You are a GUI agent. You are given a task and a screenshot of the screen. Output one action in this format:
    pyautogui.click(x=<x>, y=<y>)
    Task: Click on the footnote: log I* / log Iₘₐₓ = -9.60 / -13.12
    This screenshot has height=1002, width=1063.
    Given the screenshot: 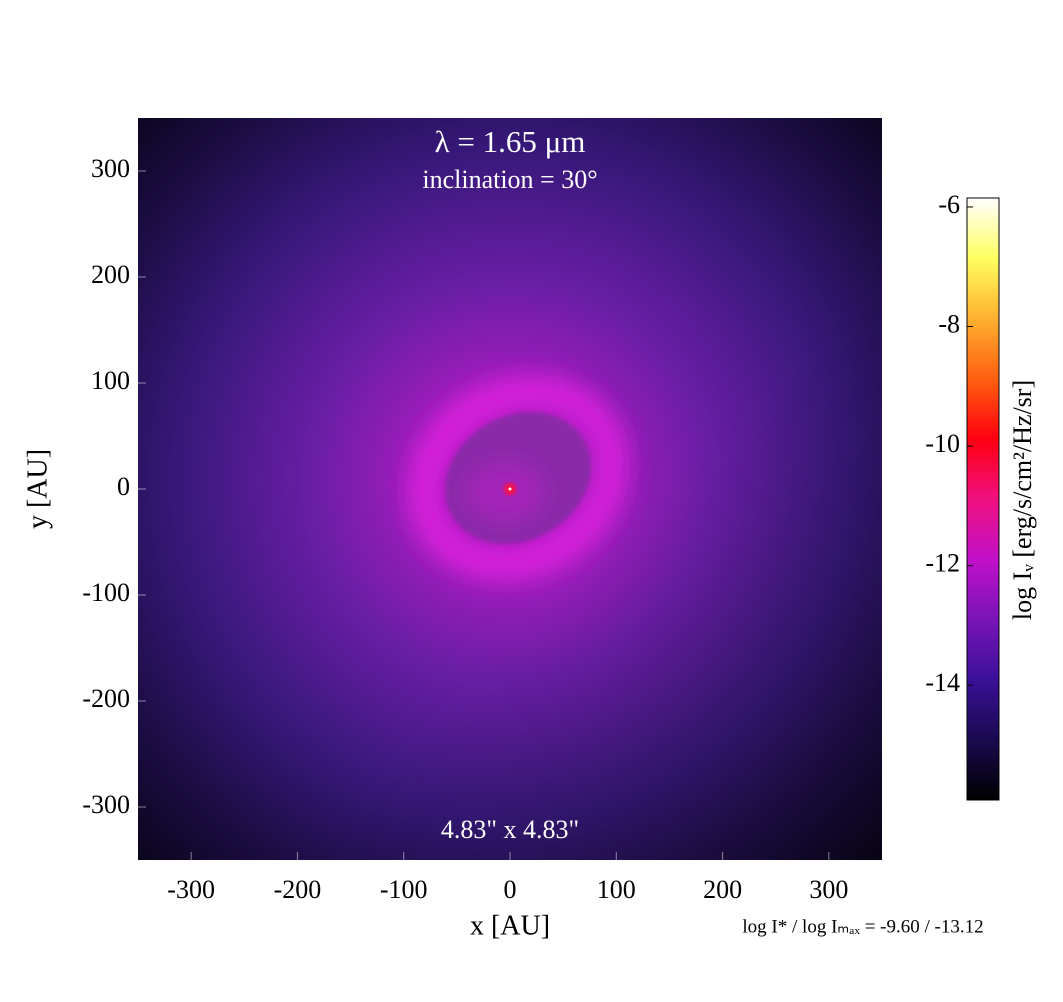 What is the action you would take?
    pyautogui.click(x=862, y=926)
    